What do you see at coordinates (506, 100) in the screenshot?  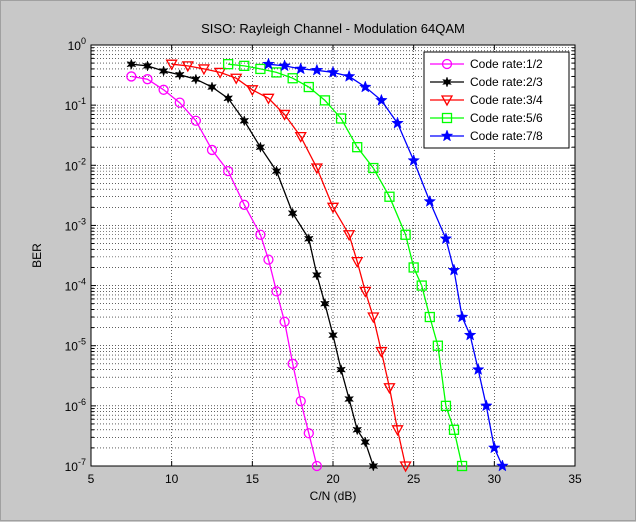 I see `legend-label: Code rate:3/4` at bounding box center [506, 100].